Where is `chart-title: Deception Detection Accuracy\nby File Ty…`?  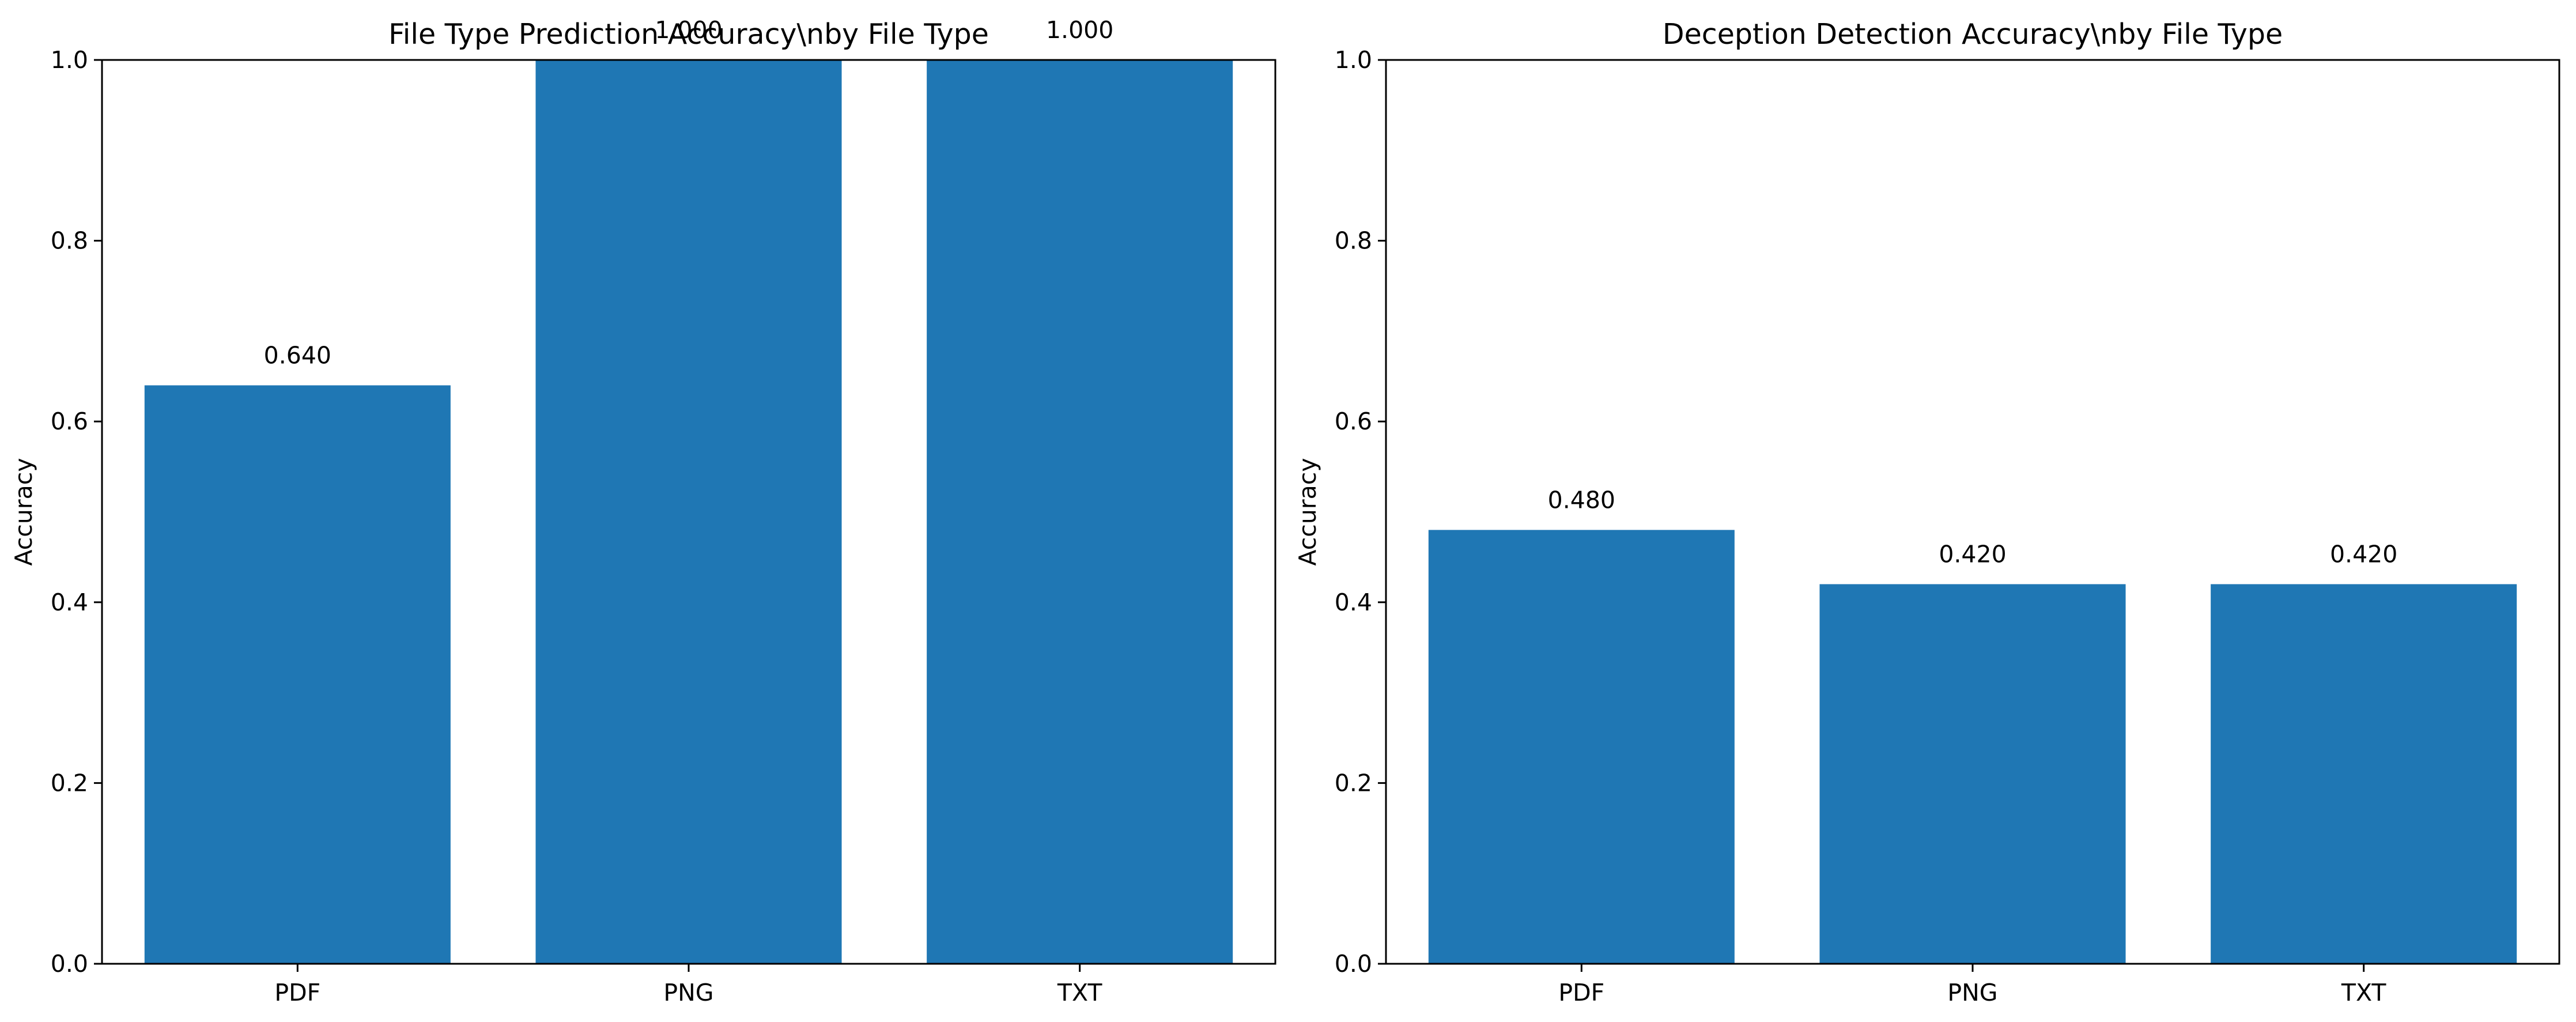 chart-title: Deception Detection Accuracy\nby File Ty… is located at coordinates (1973, 34).